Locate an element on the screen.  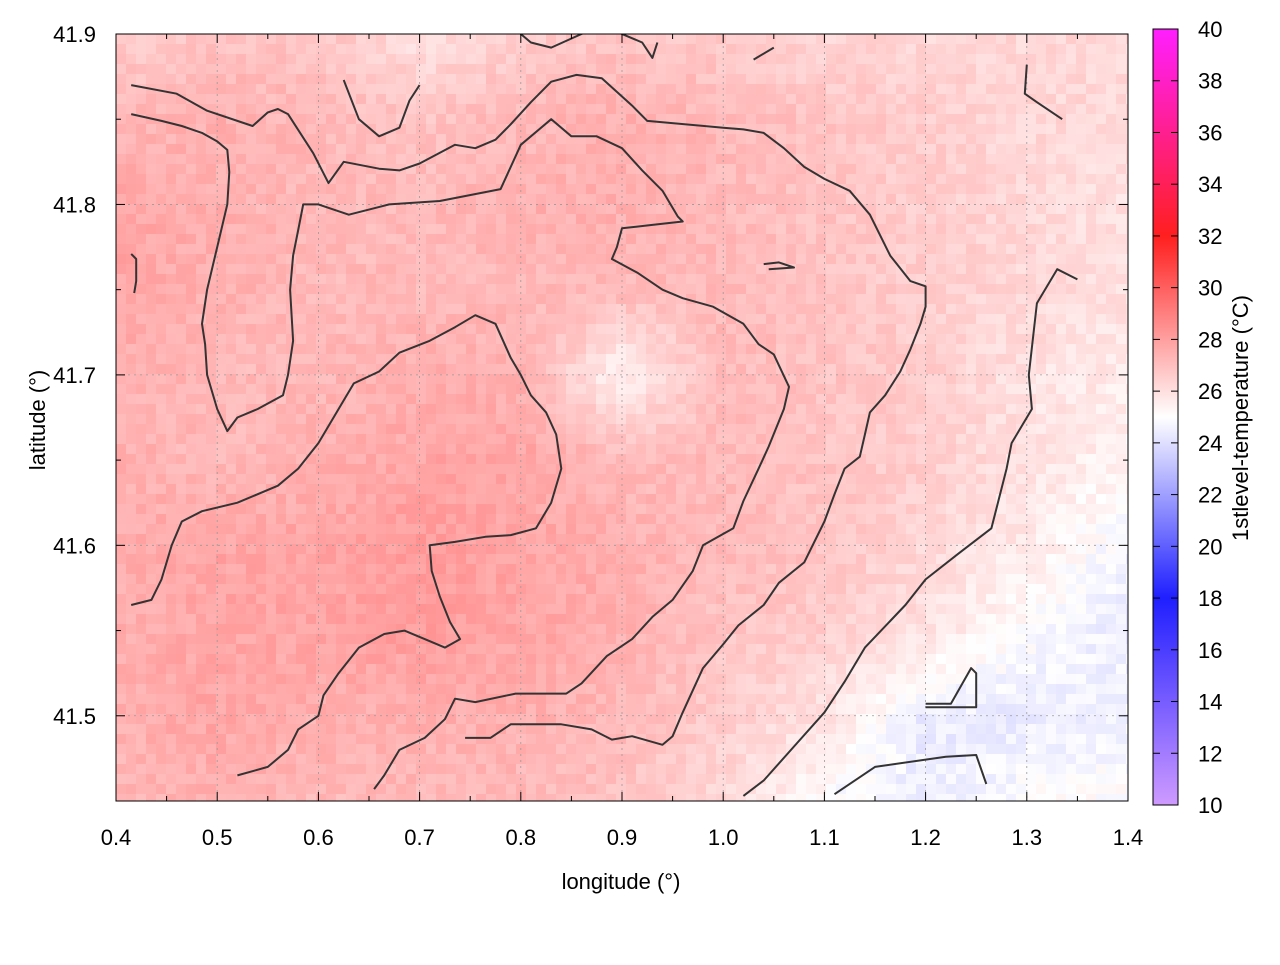
y-tick-label: 41.5 is located at coordinates (74, 716).